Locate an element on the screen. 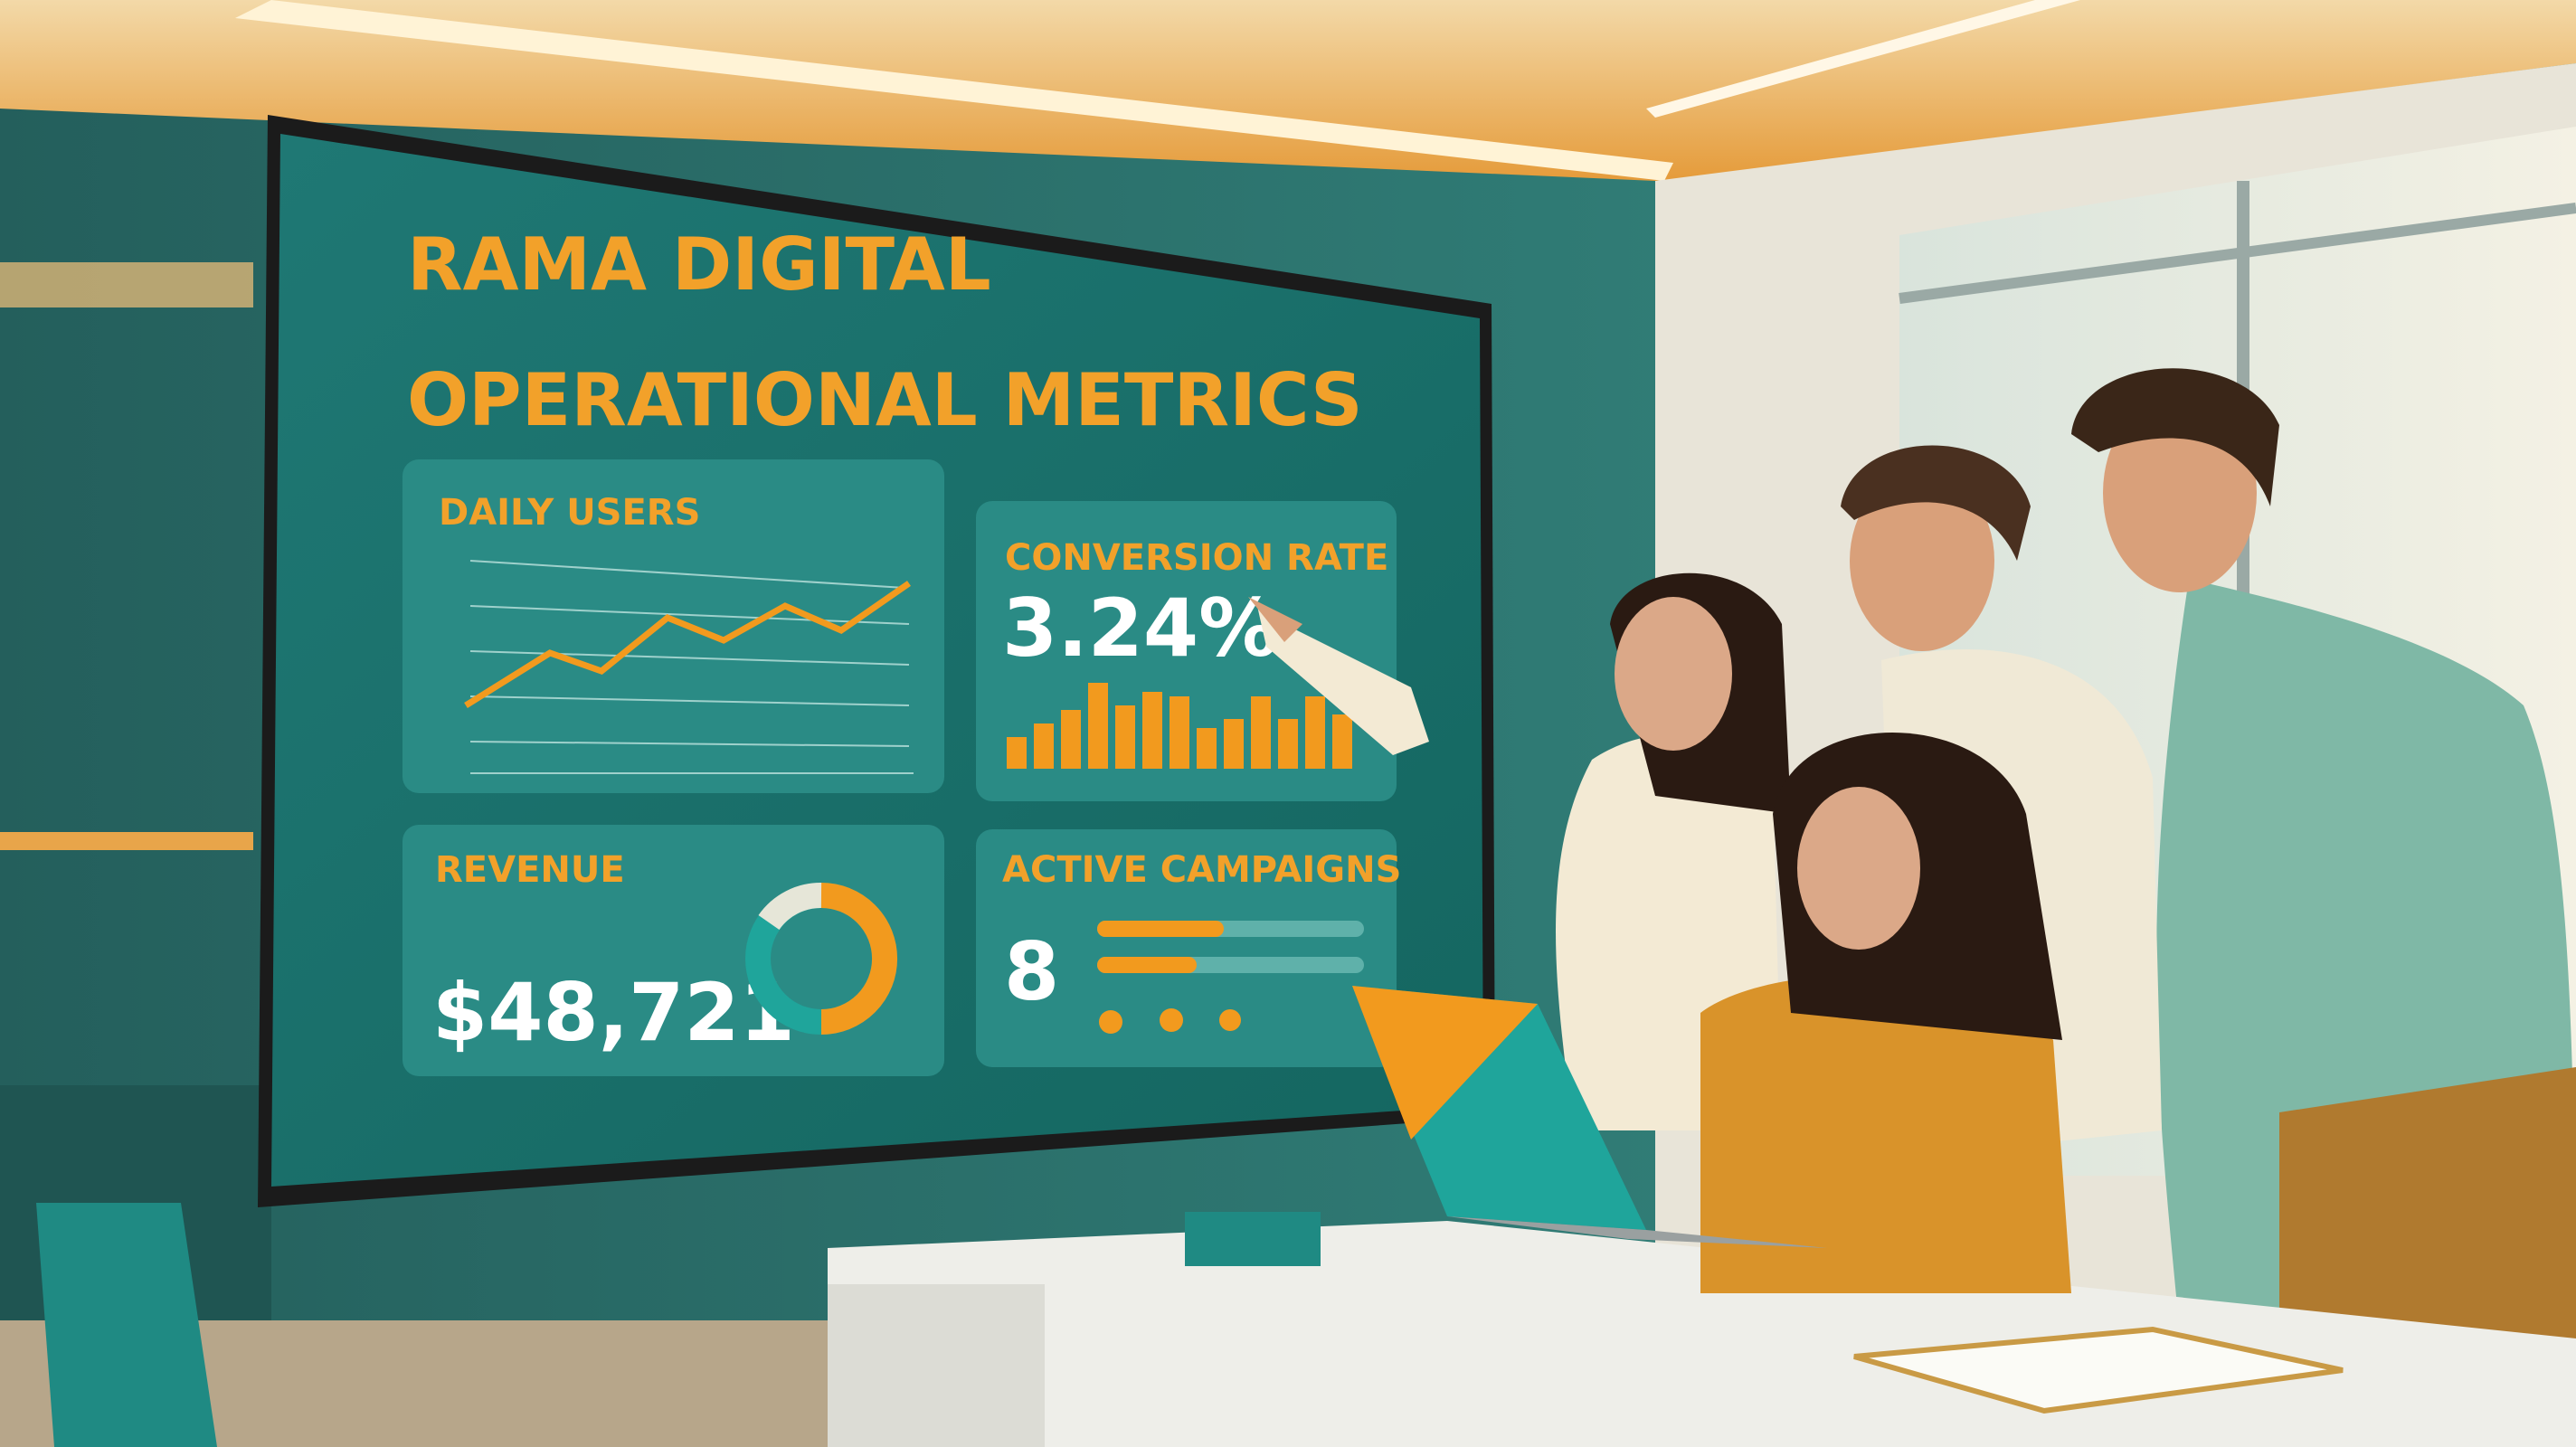 The image size is (2576, 1447). panel-label: REVENUE is located at coordinates (530, 870).